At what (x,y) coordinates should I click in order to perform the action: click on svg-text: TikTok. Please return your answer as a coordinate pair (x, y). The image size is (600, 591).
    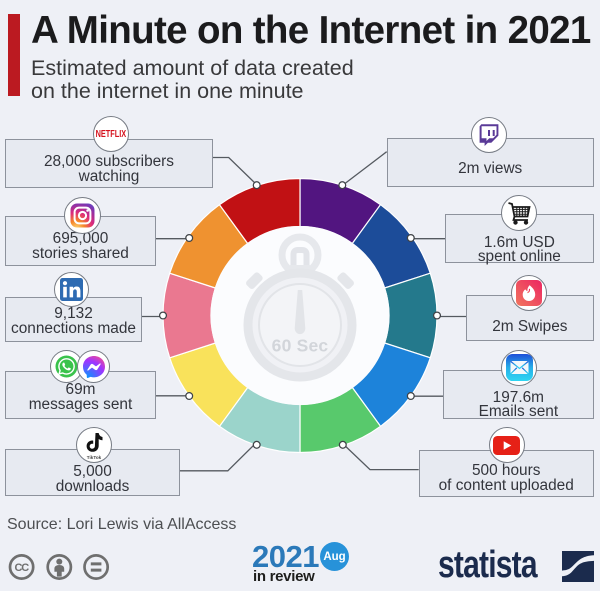
    Looking at the image, I should click on (94, 457).